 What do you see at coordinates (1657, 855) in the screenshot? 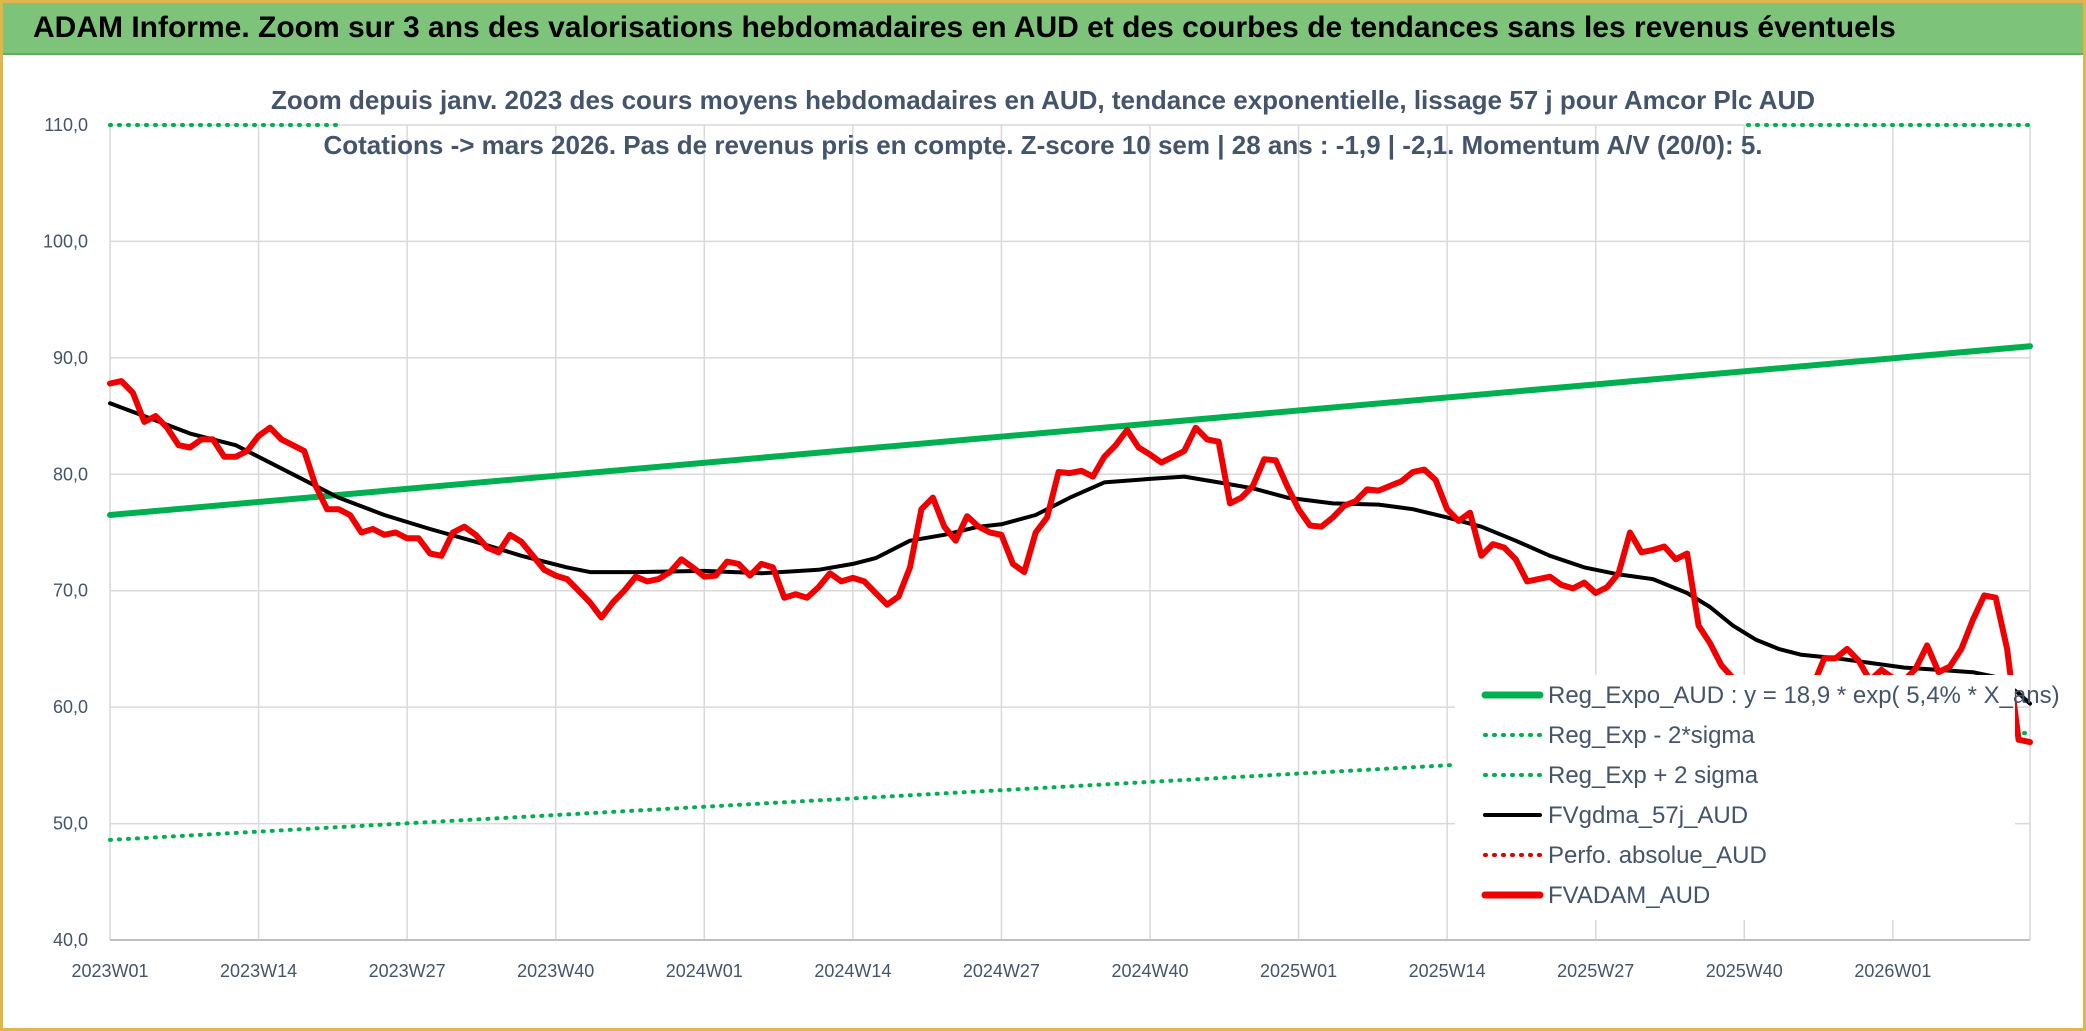
I see `legend-label-perfo-absolue-aud: Perfo. absolue_AUD` at bounding box center [1657, 855].